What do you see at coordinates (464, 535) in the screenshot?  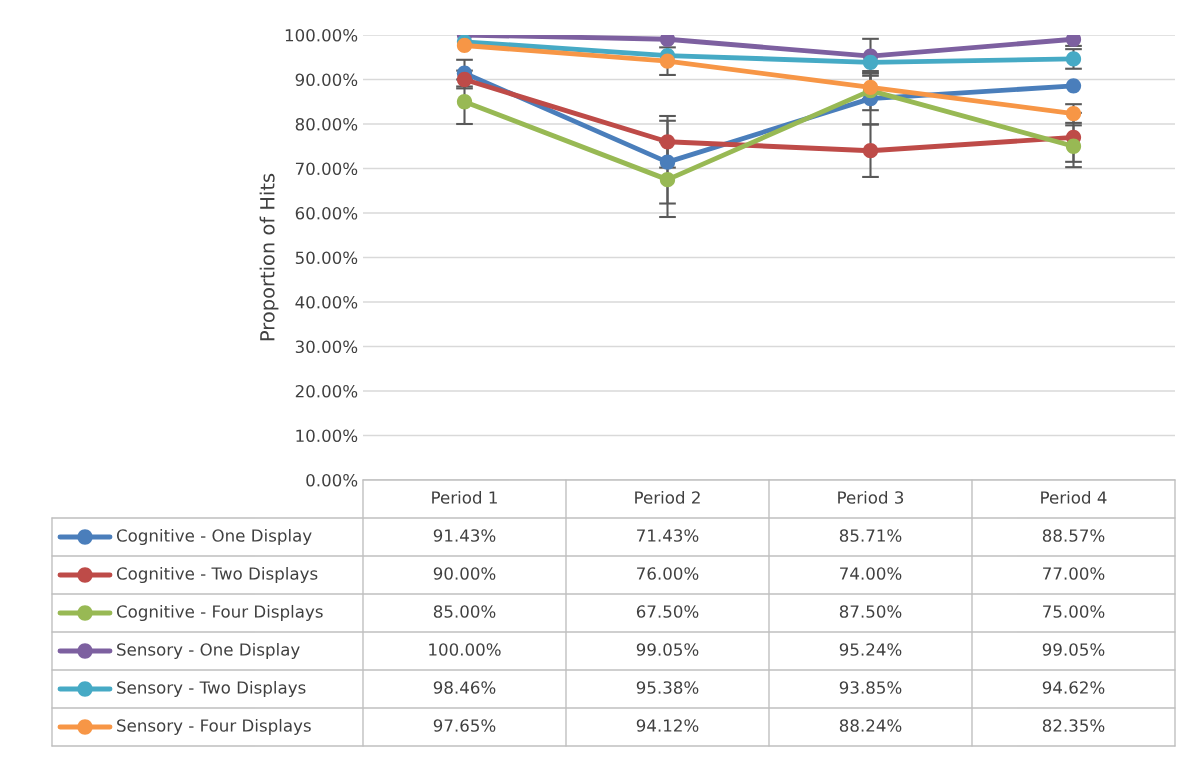 I see `data-label: 91.43%` at bounding box center [464, 535].